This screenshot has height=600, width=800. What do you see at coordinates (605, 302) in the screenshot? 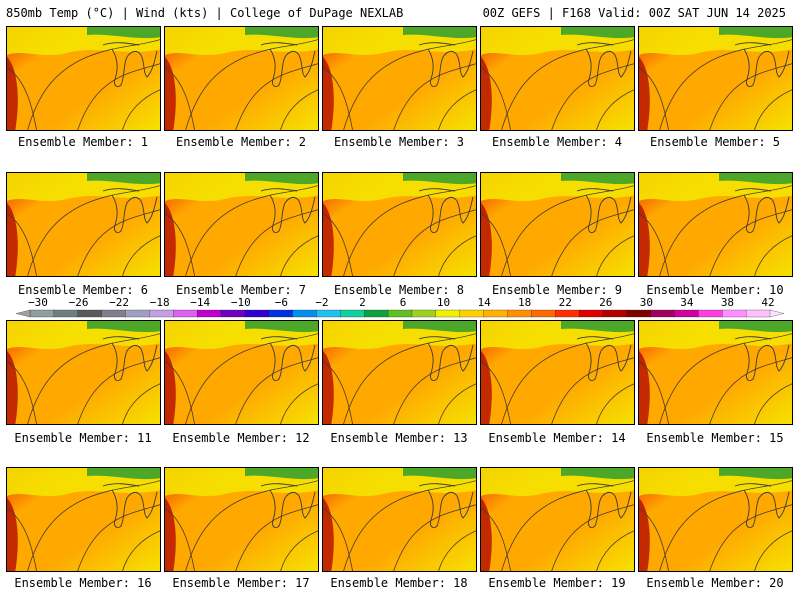
I see `colorbar-tick-label: 26` at bounding box center [605, 302].